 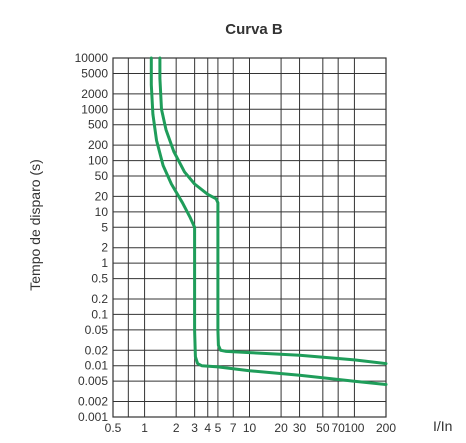 I want to click on x-tick-label-4: 4, so click(x=207, y=428).